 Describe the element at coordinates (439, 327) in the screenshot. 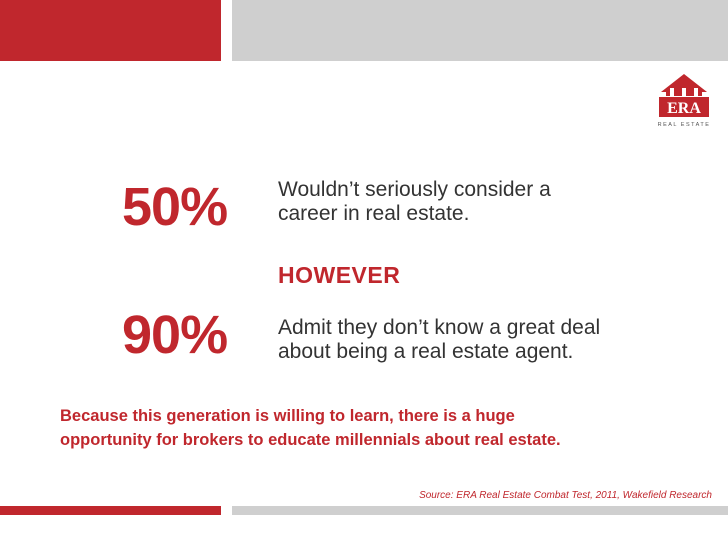

I see `stat-description-2-line1: Admit they don’t know a great deal` at that location.